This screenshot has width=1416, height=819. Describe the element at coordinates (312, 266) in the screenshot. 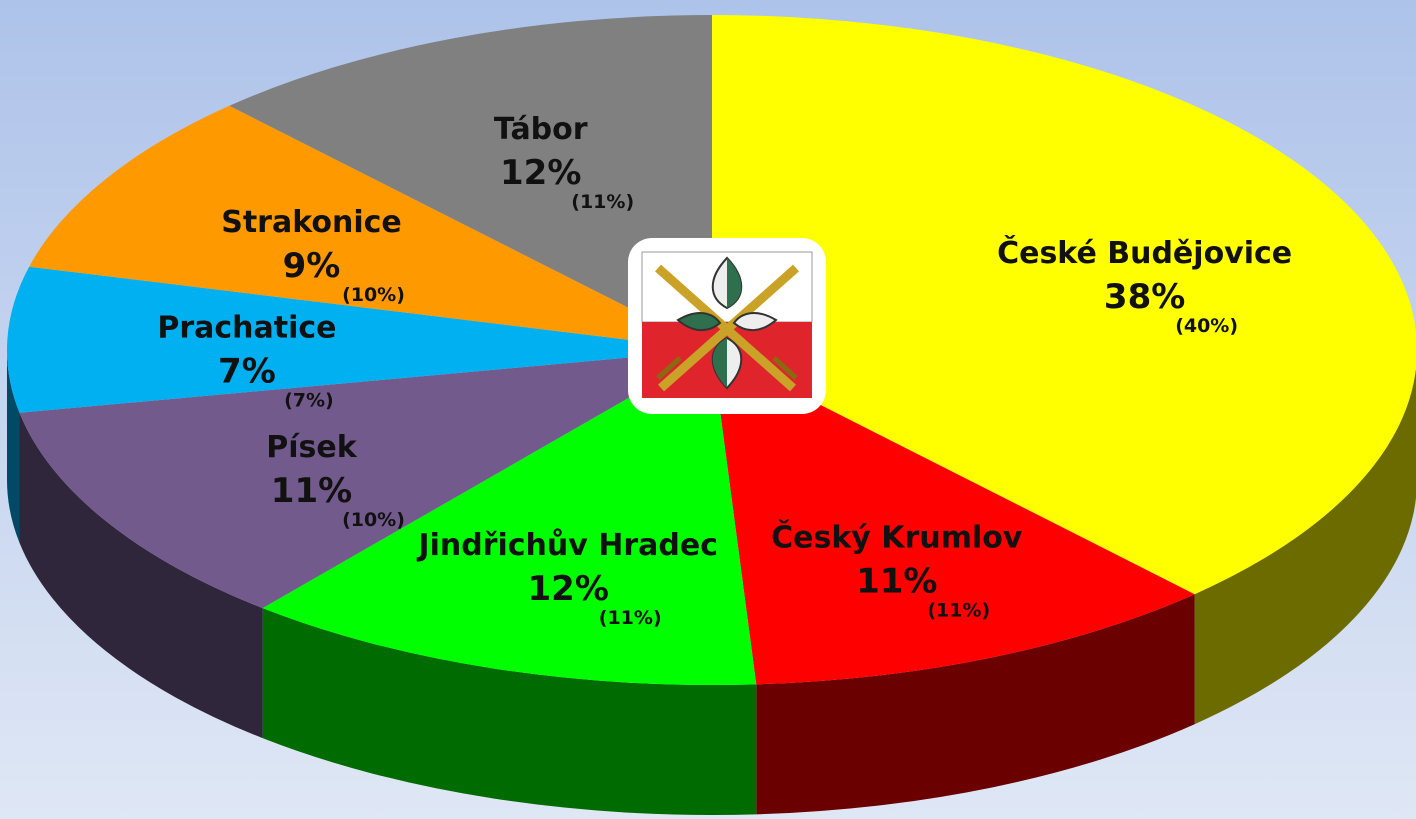

I see `slice-value: 9%` at that location.